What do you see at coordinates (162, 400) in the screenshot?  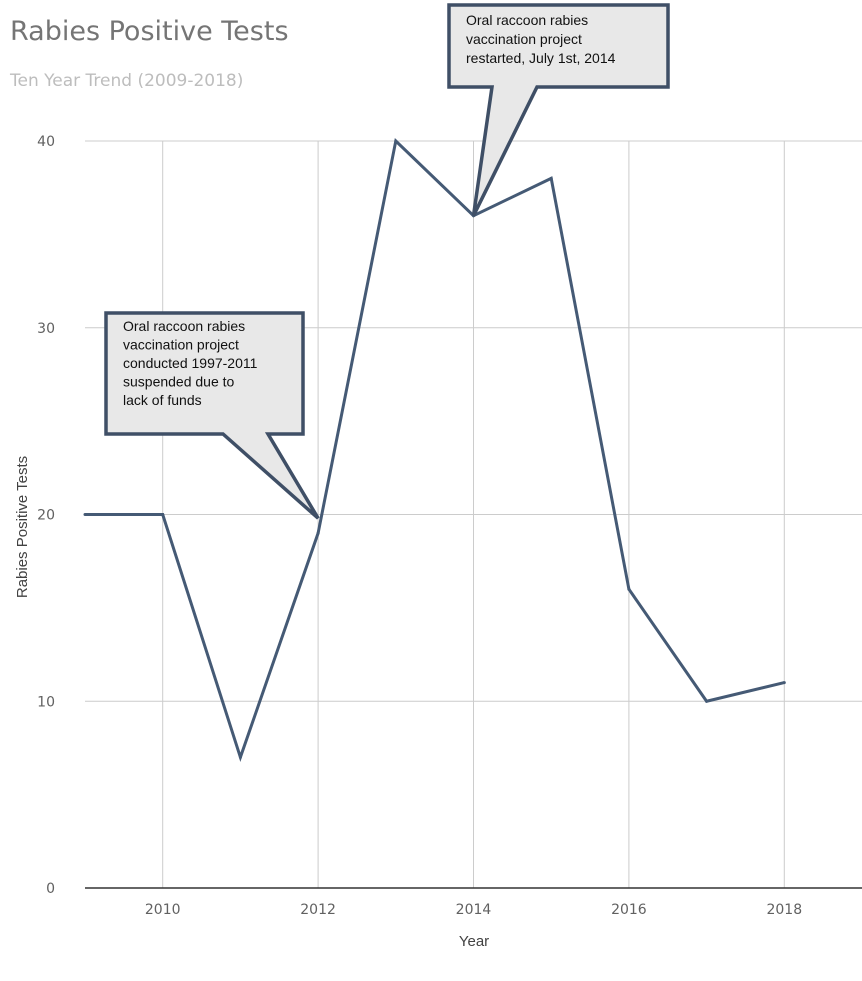 I see `annotation-text: lack of funds` at bounding box center [162, 400].